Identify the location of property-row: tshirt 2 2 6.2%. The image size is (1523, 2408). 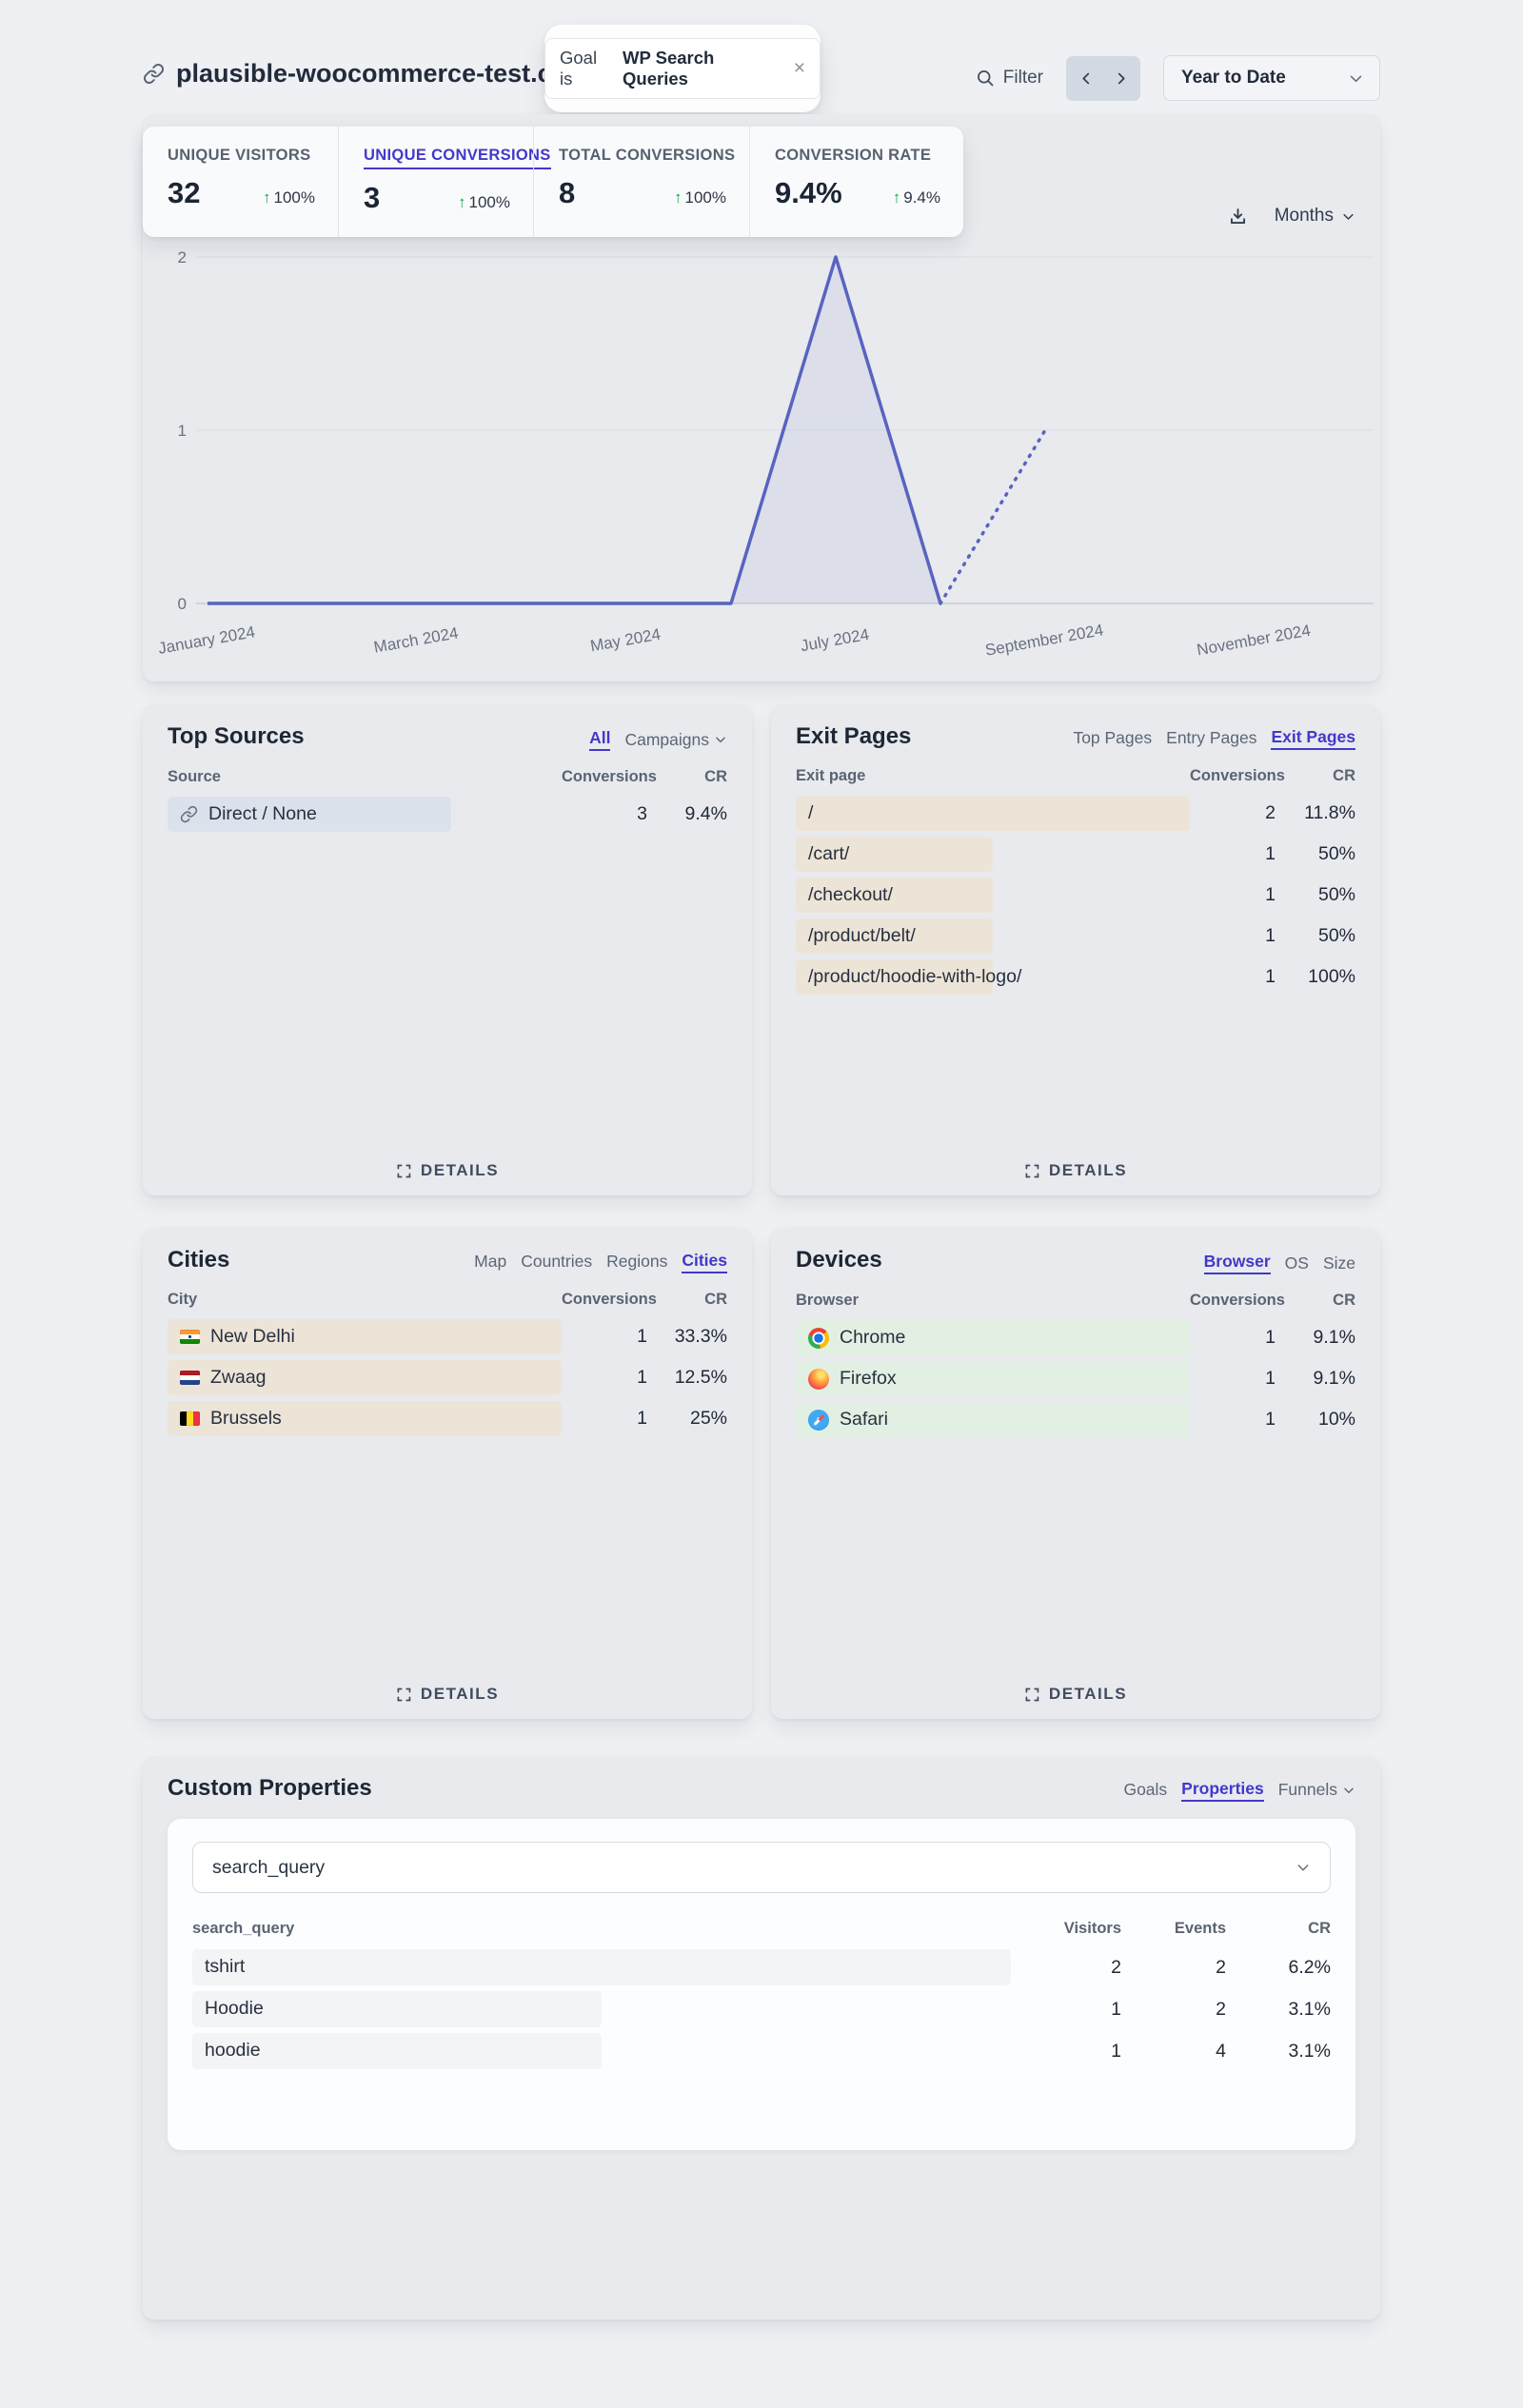
(762, 1967).